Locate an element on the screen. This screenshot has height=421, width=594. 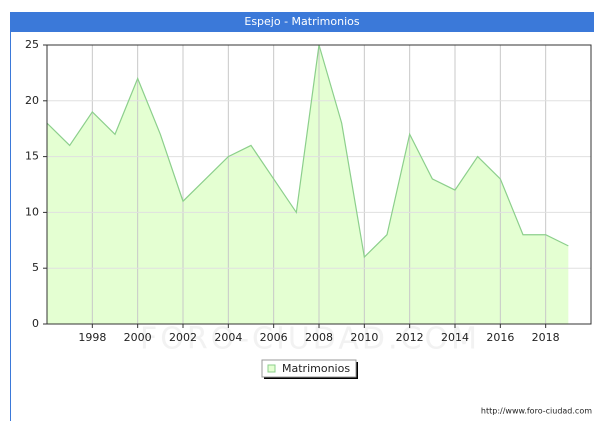
x-tick-label: 2012 is located at coordinates (410, 337).